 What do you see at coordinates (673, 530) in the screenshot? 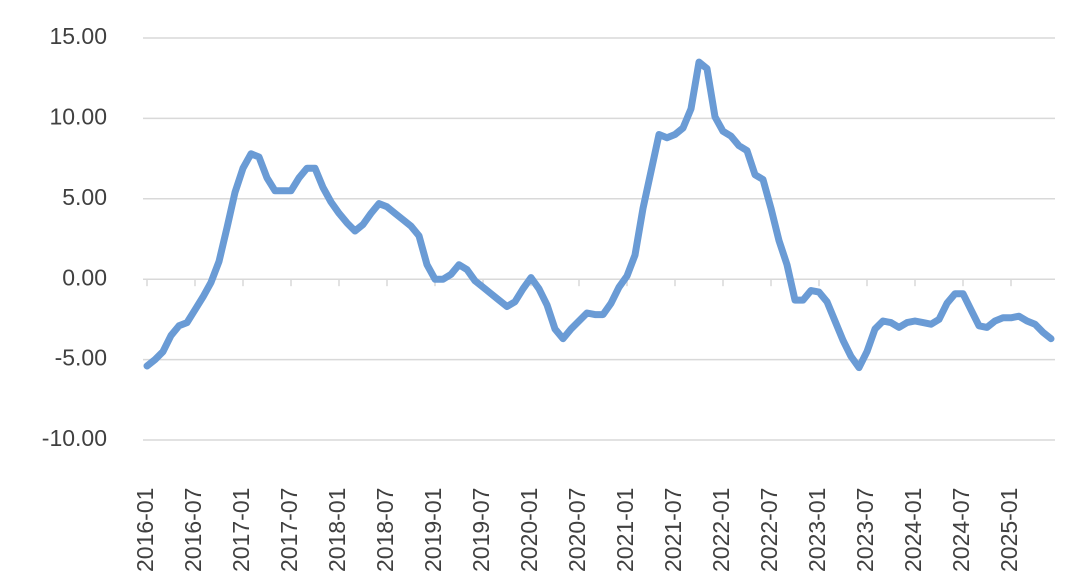
I see `x-tick-label: 2021-07` at bounding box center [673, 530].